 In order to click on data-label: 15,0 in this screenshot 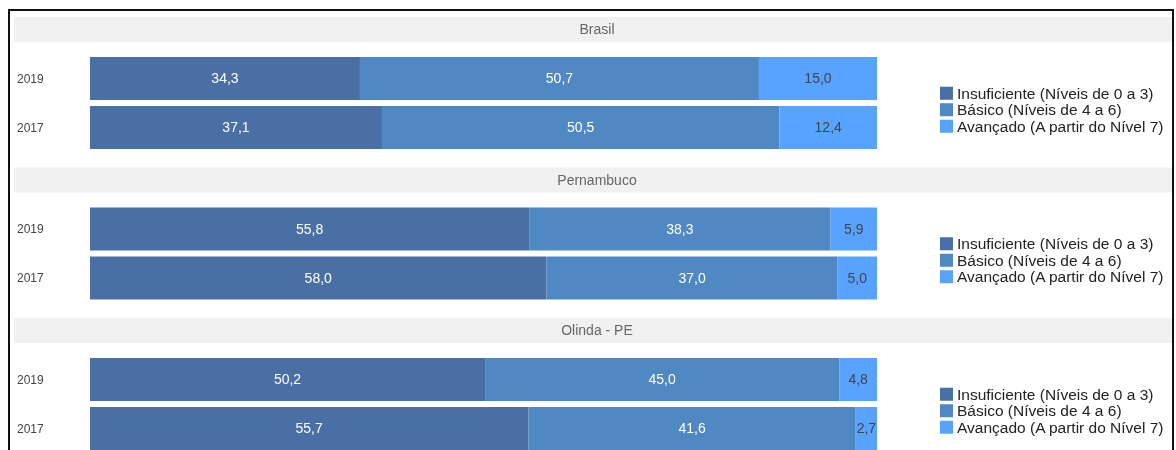, I will do `click(818, 78)`.